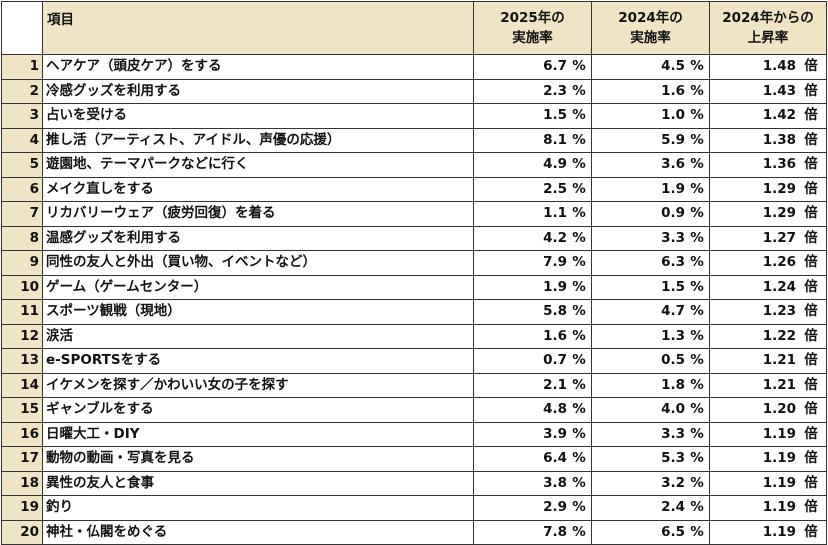  Describe the element at coordinates (673, 384) in the screenshot. I see `rate-2024-value: 1.8` at that location.